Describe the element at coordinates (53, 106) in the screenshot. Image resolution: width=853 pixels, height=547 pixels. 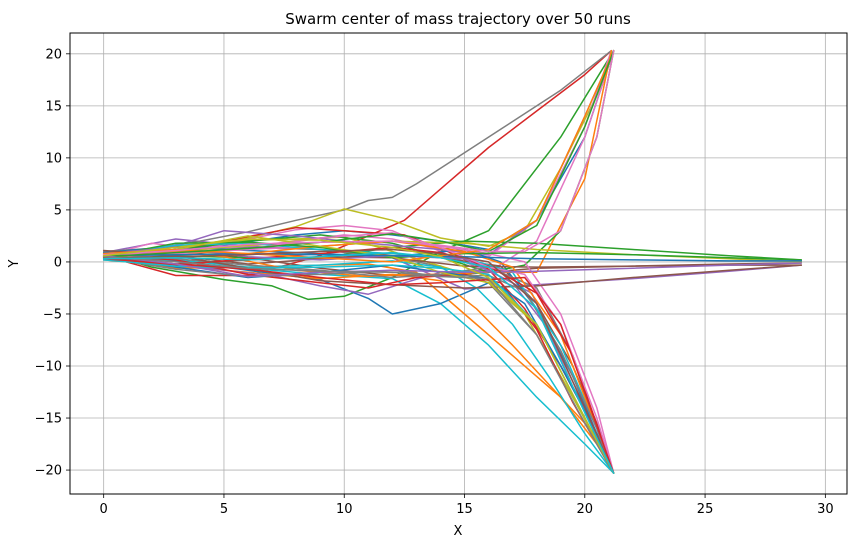
I see `y-tick-label: 15` at that location.